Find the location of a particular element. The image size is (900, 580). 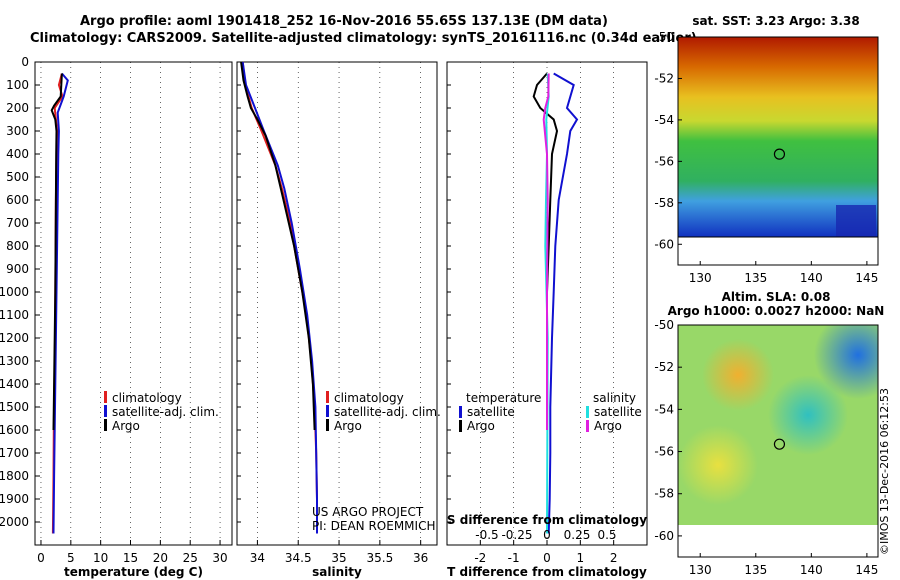

temperature-xtick-label: 25 is located at coordinates (190, 558).